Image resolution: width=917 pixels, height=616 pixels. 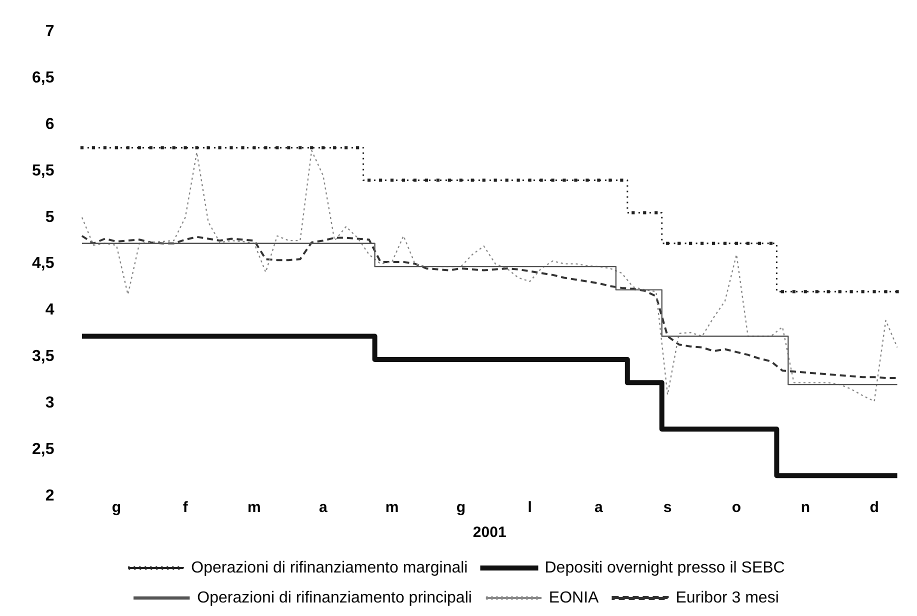 I want to click on x-tick-label: s, so click(x=667, y=507).